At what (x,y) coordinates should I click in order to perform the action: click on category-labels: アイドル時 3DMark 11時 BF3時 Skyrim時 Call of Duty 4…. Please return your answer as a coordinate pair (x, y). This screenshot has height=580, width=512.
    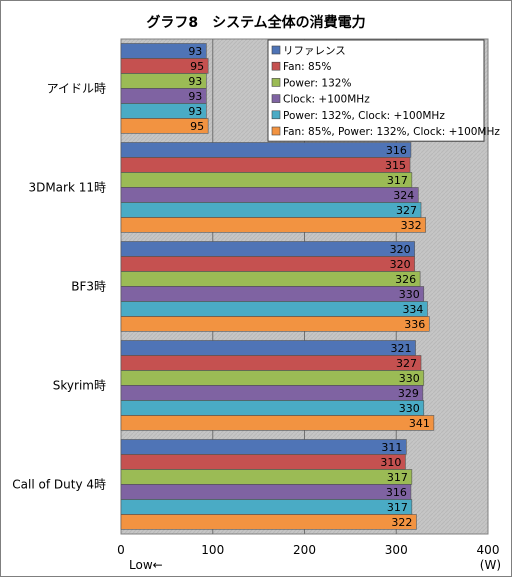
    Looking at the image, I should click on (59, 287).